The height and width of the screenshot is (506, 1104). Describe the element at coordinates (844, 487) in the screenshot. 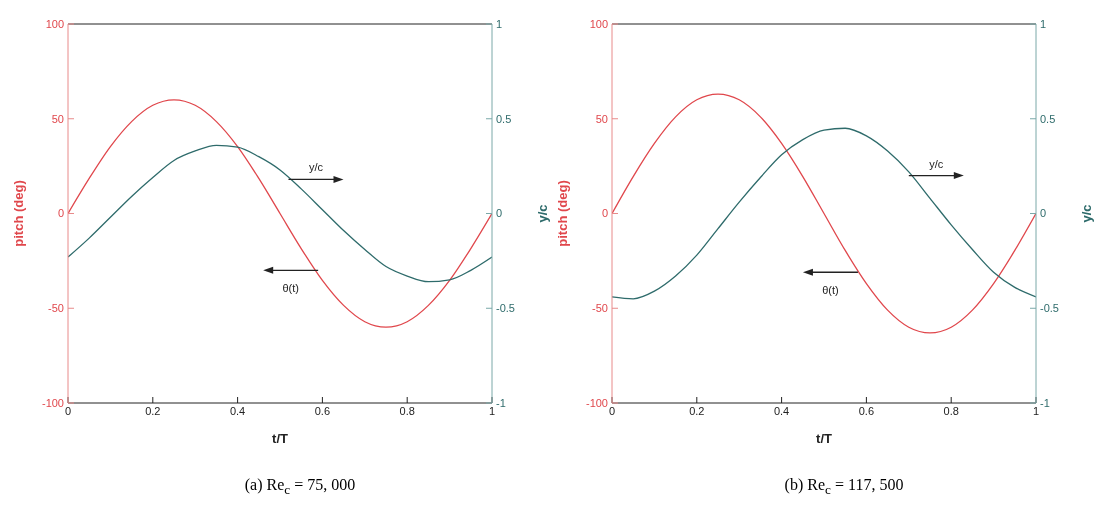

I see `text: (b) Re$_{c}$ = 117, 500` at that location.